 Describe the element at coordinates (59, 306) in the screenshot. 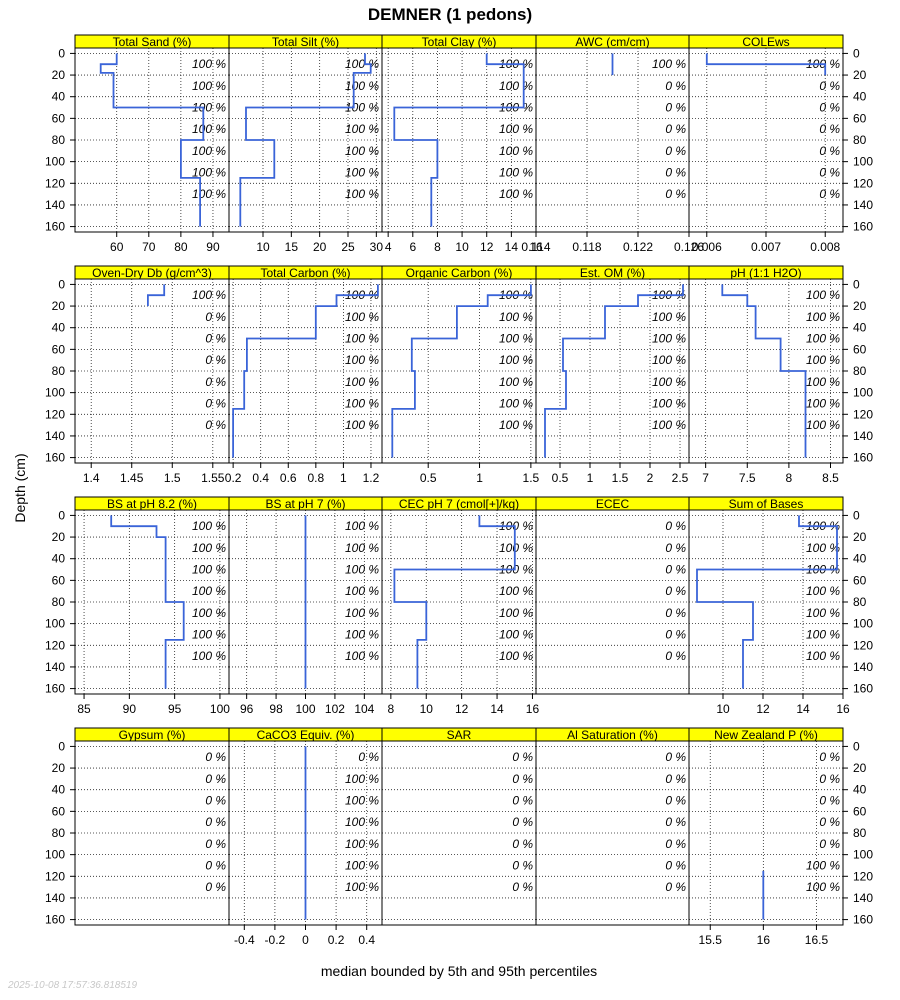

I see `y-tick-label: 20` at that location.